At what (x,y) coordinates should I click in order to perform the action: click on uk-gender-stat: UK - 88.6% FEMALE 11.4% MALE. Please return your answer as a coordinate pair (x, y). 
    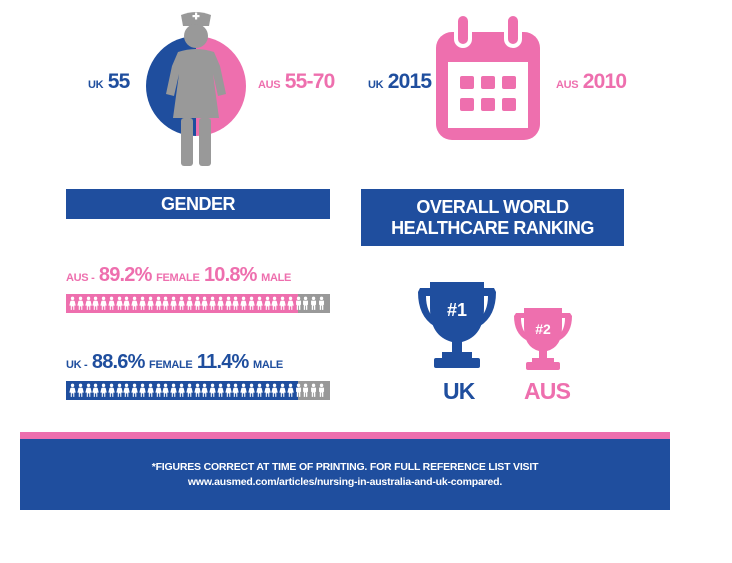
    Looking at the image, I should click on (174, 362).